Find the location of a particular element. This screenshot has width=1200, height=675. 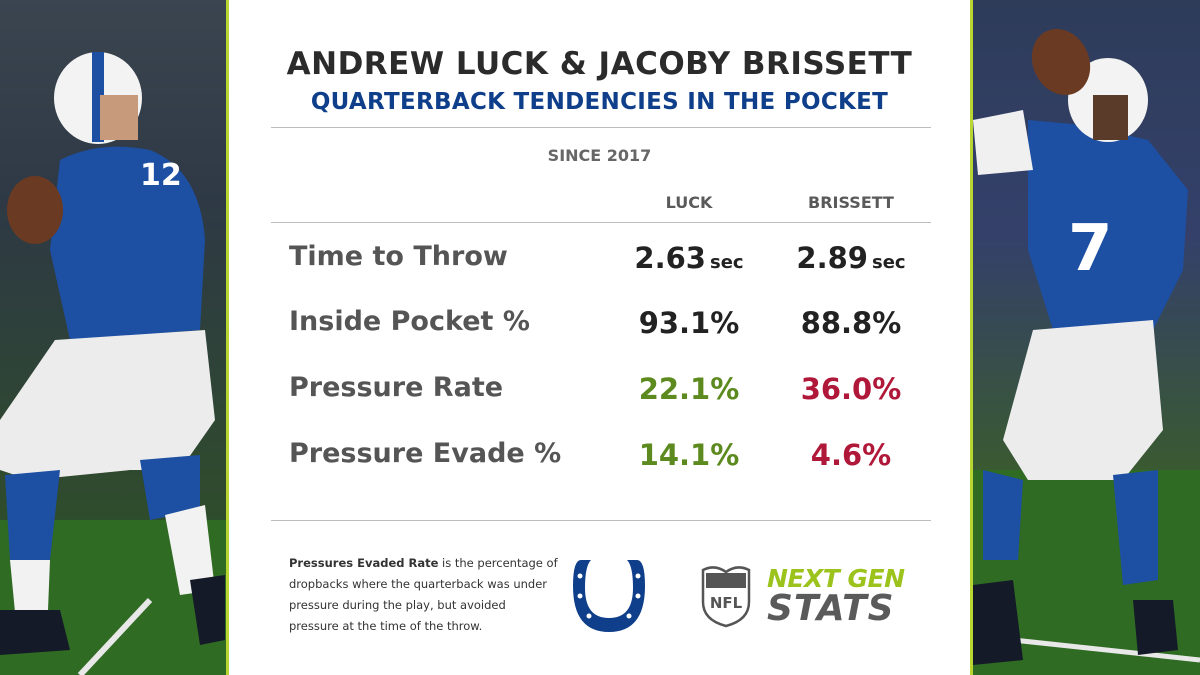

date-range: SINCE 2017 is located at coordinates (599, 155).